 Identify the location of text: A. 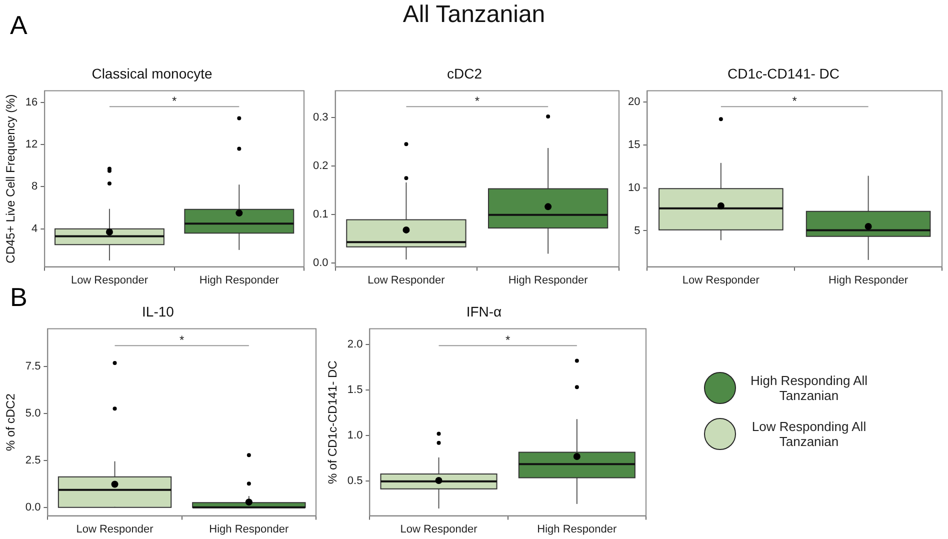
(19, 25).